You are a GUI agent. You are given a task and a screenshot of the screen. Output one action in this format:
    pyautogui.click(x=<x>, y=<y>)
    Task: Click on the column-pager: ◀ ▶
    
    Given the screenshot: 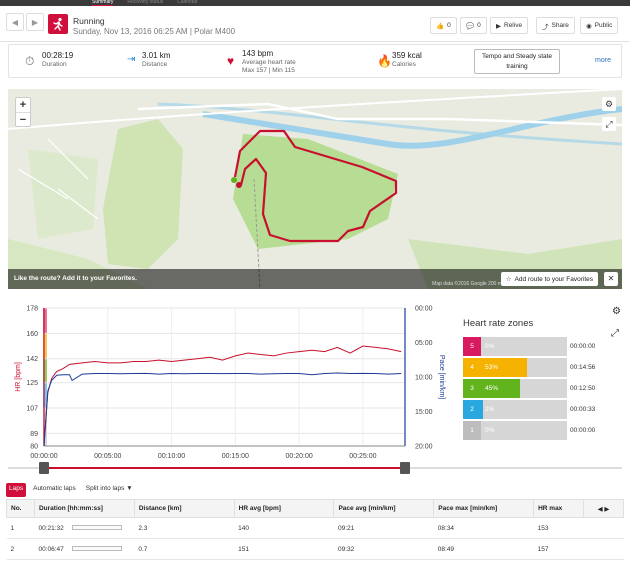 What is the action you would take?
    pyautogui.click(x=603, y=508)
    